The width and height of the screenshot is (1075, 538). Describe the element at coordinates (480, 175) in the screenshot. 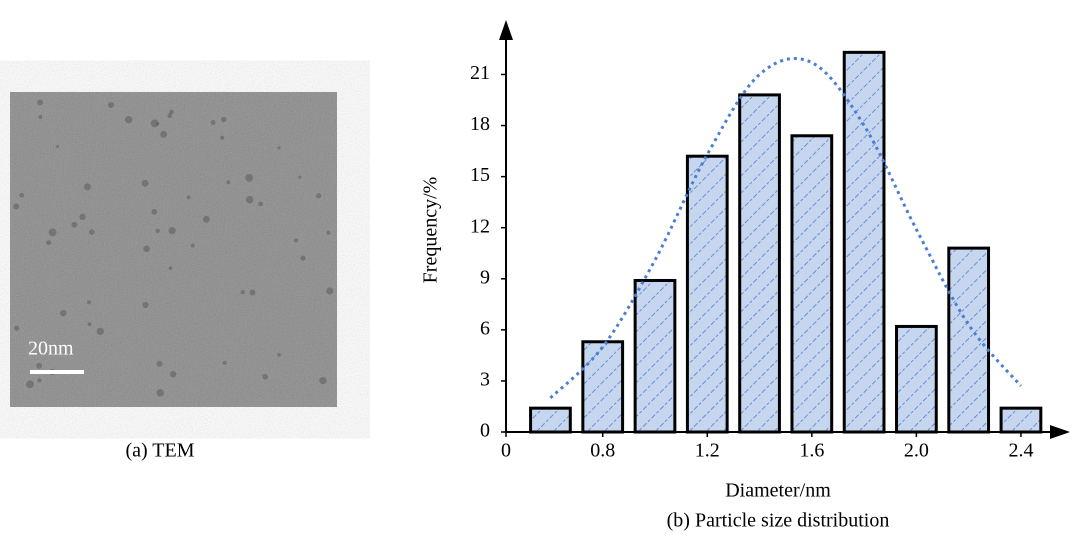

I see `y-tick-label: 15` at that location.